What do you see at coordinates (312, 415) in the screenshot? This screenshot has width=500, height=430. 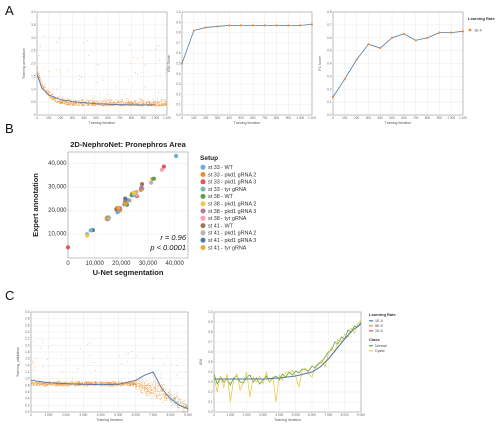 I see `x-tick-label: 6 000` at bounding box center [312, 415].